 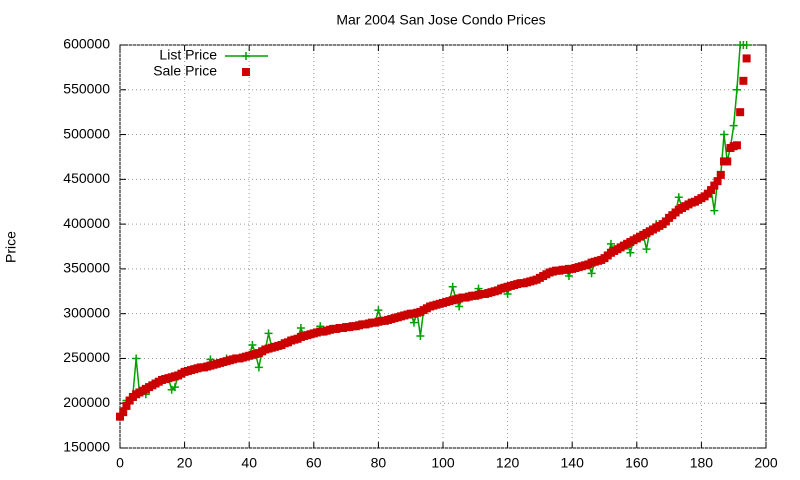 I want to click on x-tick-label: 20, so click(x=185, y=463).